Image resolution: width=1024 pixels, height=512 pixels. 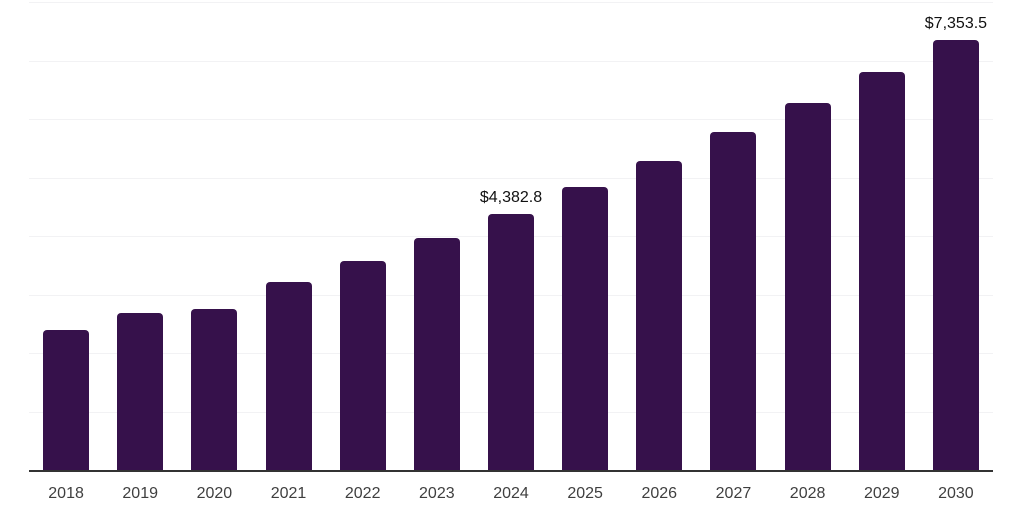 What do you see at coordinates (956, 23) in the screenshot?
I see `data-label-2030: $7,353.5` at bounding box center [956, 23].